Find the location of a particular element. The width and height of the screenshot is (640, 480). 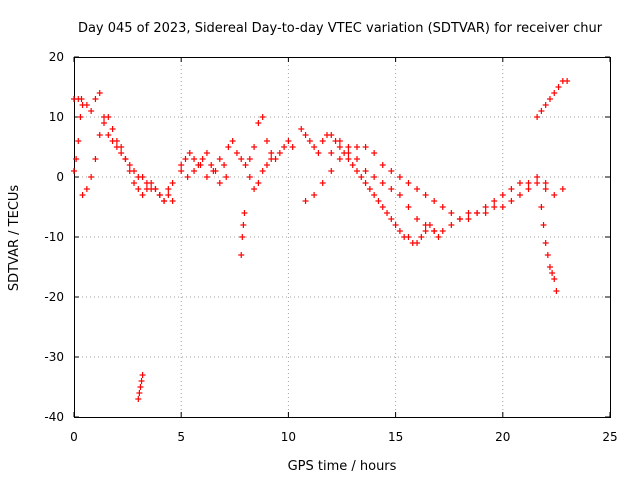

x-tick-label: 20 is located at coordinates (502, 437).